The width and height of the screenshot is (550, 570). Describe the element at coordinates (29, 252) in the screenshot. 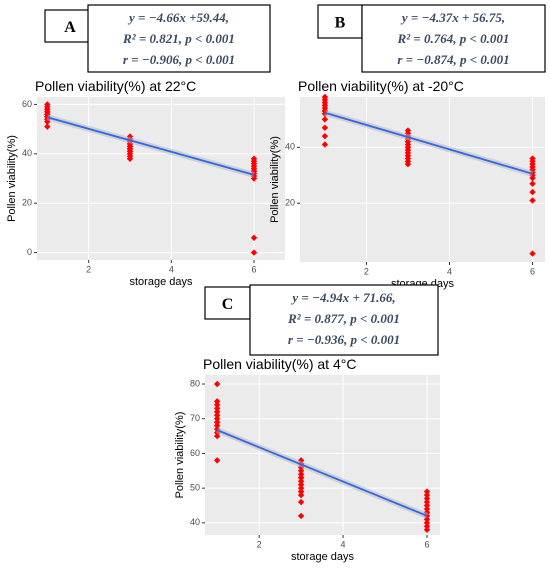

I see `y-tick-label: 0` at that location.